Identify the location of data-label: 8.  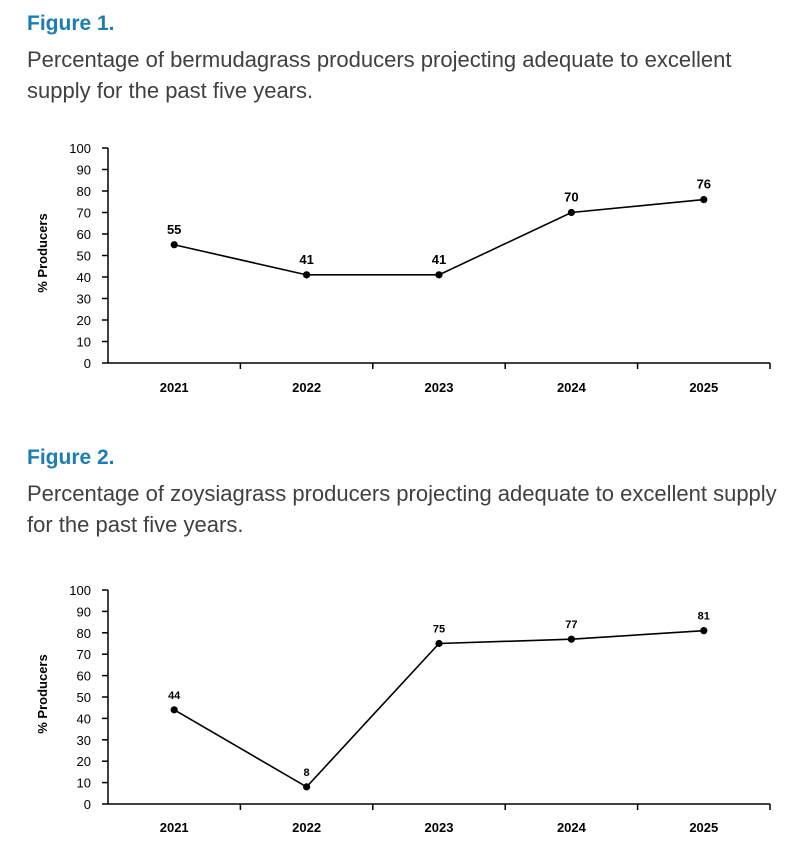
(307, 773).